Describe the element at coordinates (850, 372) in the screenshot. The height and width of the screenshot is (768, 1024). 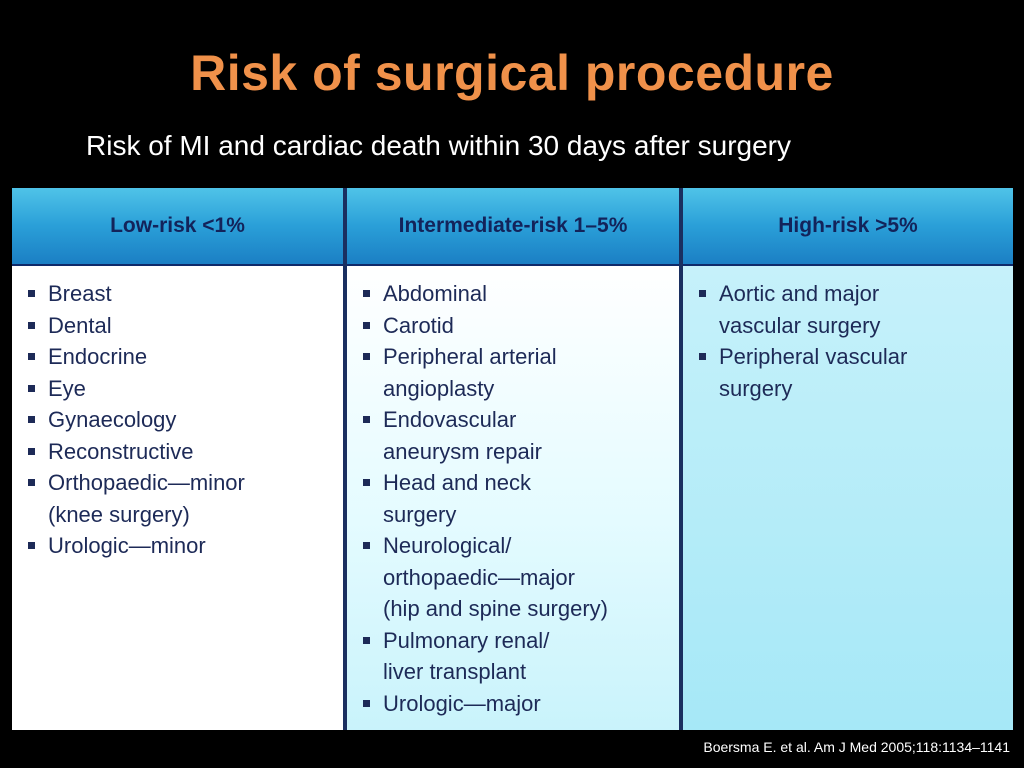
I see `list-item: Peripheral vascular surgery` at that location.